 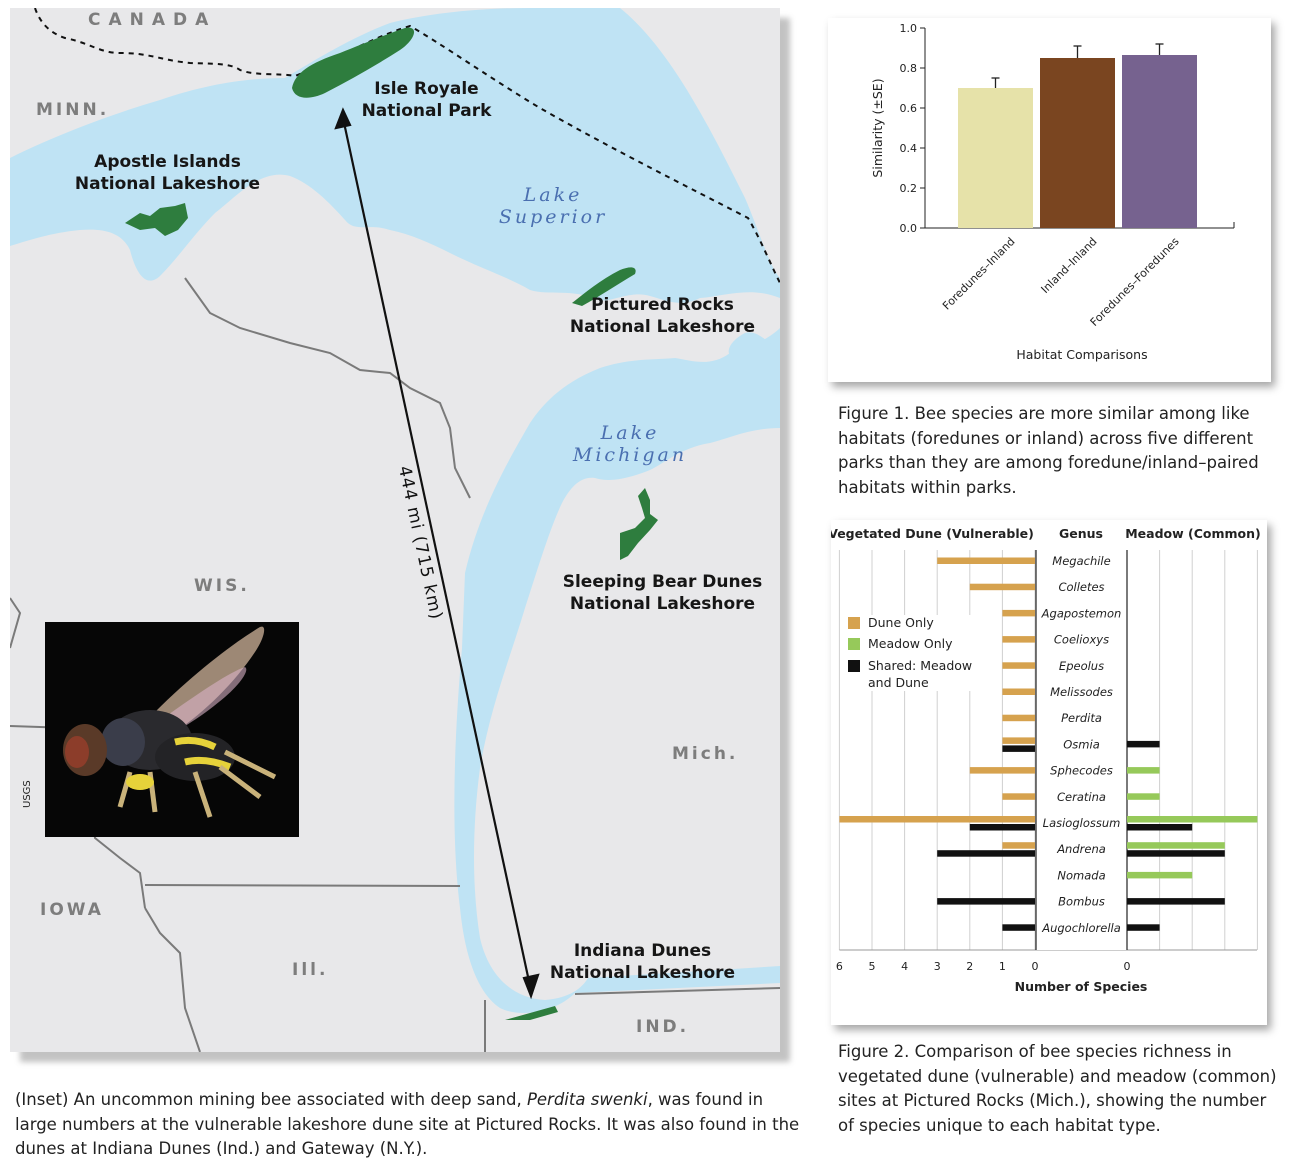 What do you see at coordinates (1081, 718) in the screenshot?
I see `genus-label: Perdita` at bounding box center [1081, 718].